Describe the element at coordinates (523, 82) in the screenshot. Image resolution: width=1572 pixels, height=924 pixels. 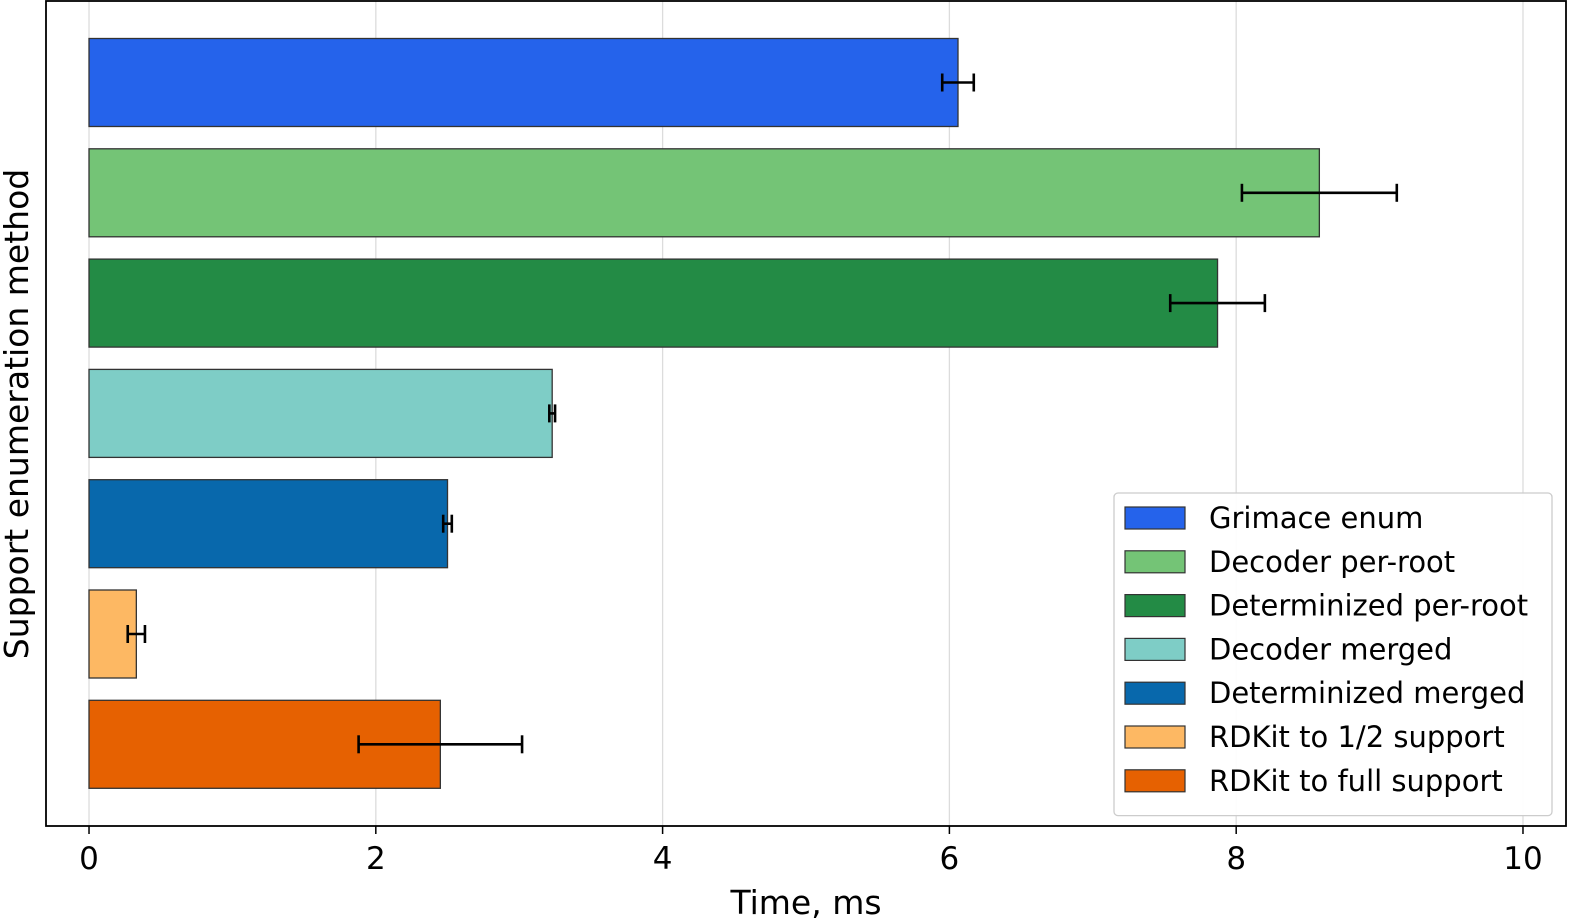
I see `bar-grimace-enum` at that location.